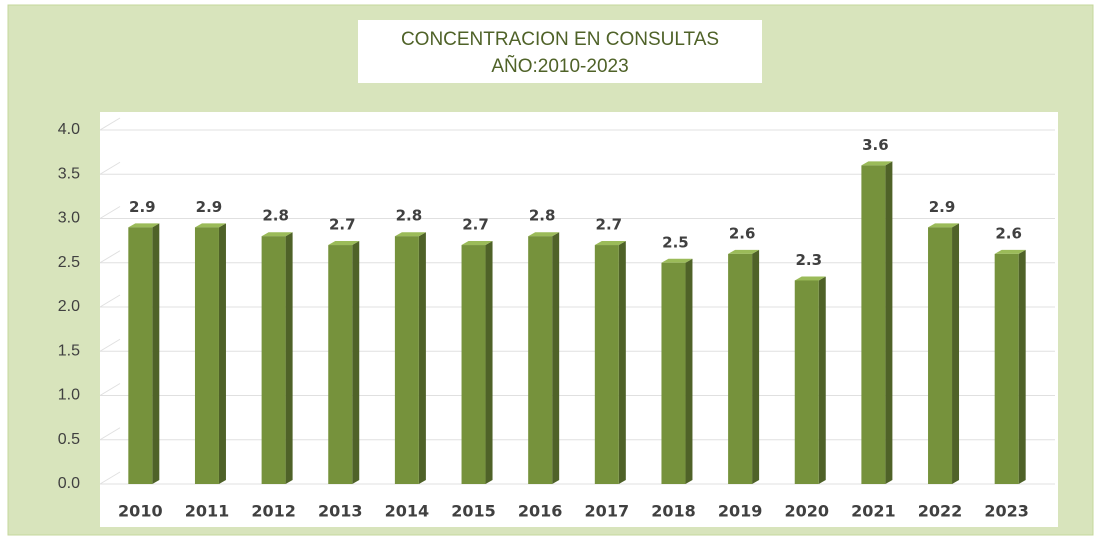 This screenshot has width=1101, height=540. What do you see at coordinates (875, 145) in the screenshot?
I see `data-label: 3.6` at bounding box center [875, 145].